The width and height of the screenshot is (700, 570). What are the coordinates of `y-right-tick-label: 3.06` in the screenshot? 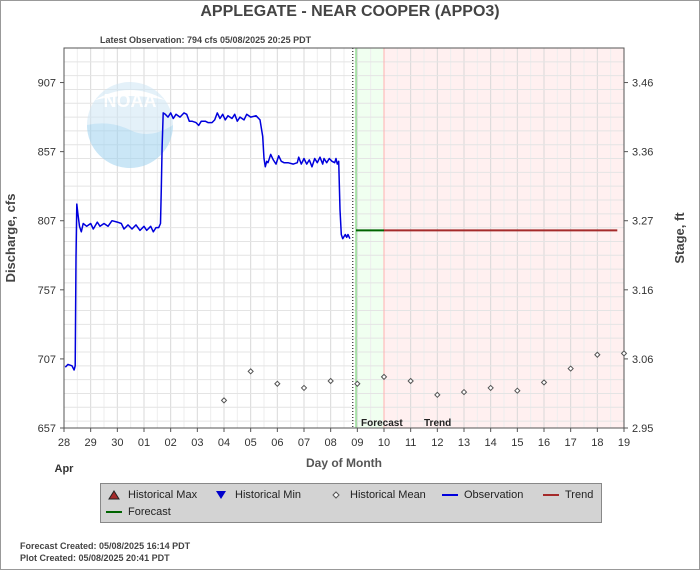 It's located at (642, 360).